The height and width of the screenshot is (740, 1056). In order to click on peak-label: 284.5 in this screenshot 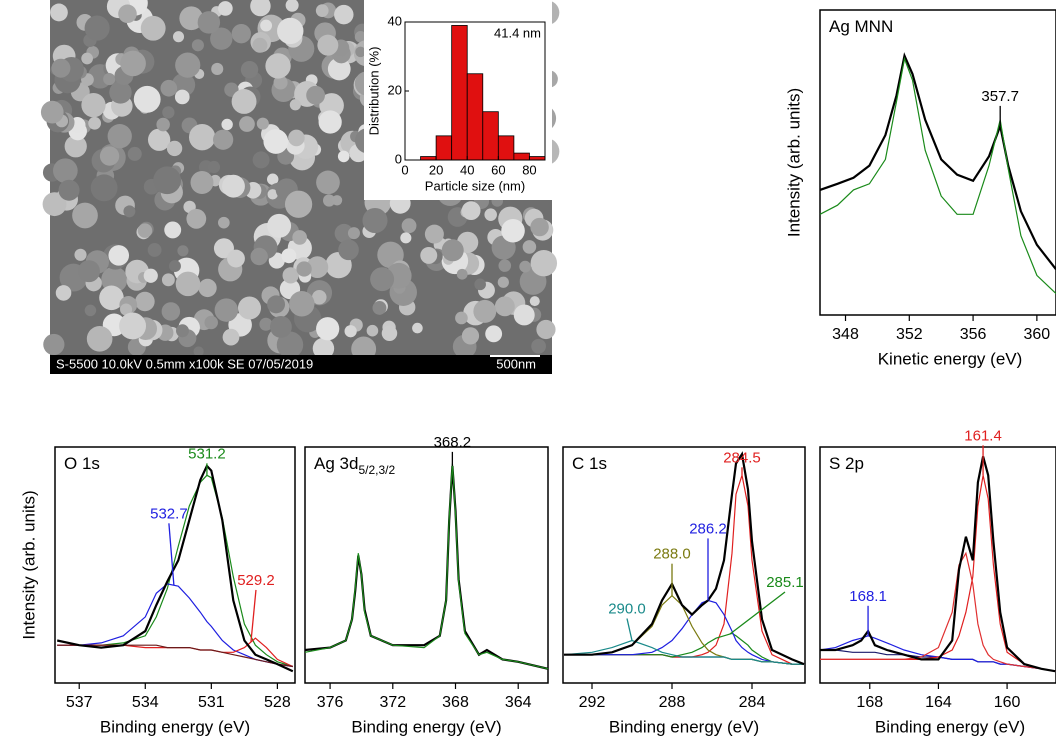, I will do `click(742, 457)`.